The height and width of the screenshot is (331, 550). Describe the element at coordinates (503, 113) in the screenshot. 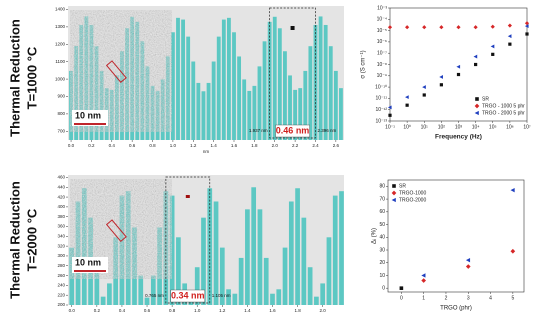

I see `legend-label: TRGO - 2000 5 phr` at that location.